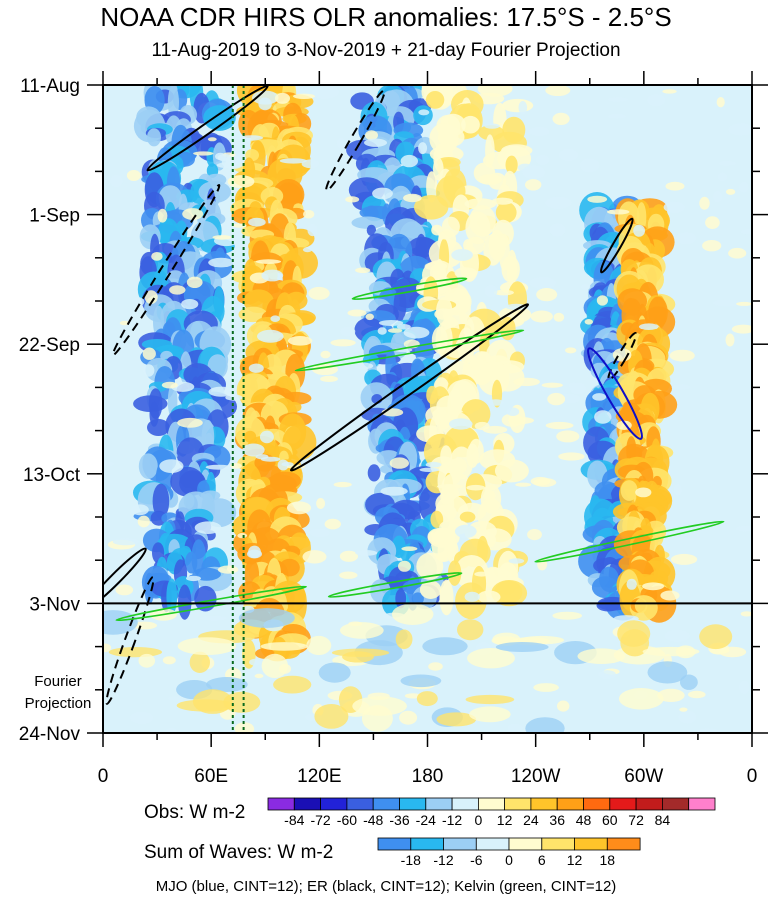 This screenshot has width=772, height=899. Describe the element at coordinates (58, 703) in the screenshot. I see `projection-label: Projection` at that location.